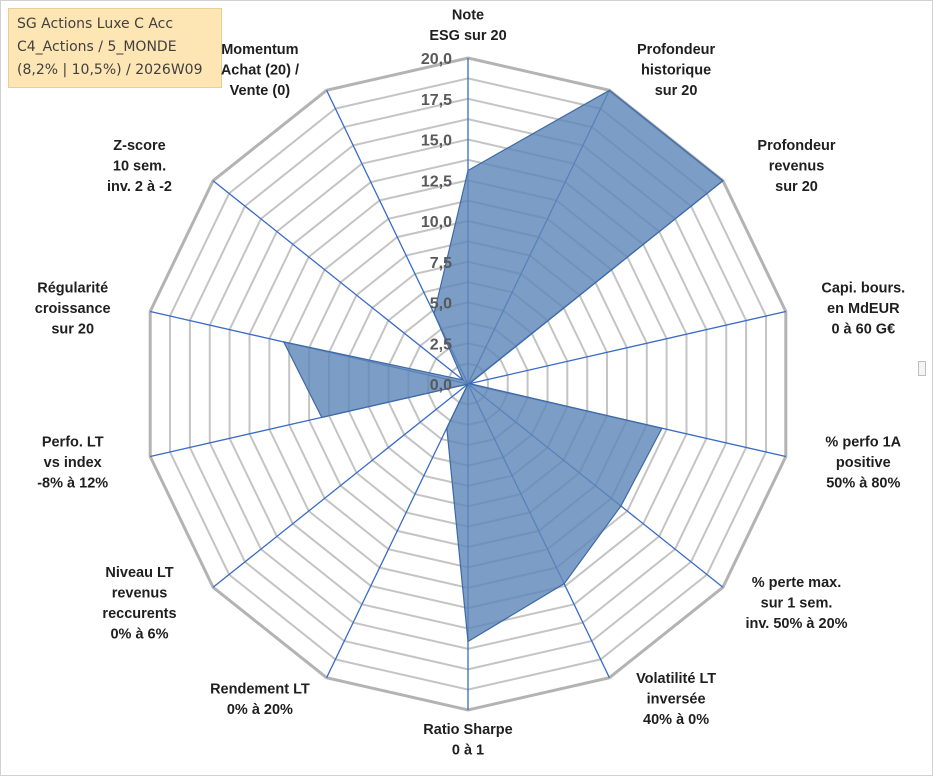 The width and height of the screenshot is (933, 776). Describe the element at coordinates (72, 289) in the screenshot. I see `axis-label-line: Régularité` at that location.